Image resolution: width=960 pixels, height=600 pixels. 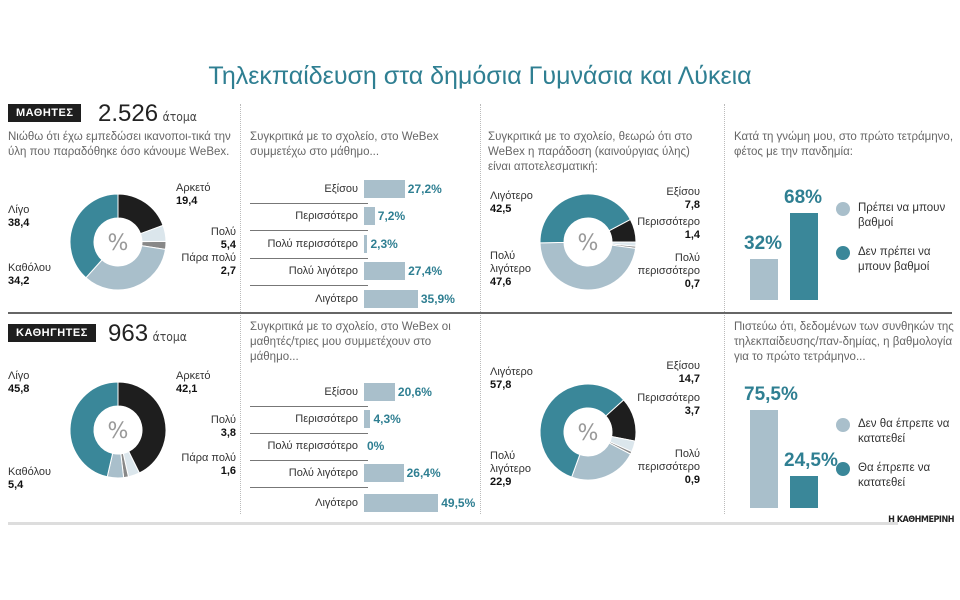 What do you see at coordinates (902, 215) in the screenshot?
I see `legend-label: Πρέπει να μπουν βαθμοί` at bounding box center [902, 215].